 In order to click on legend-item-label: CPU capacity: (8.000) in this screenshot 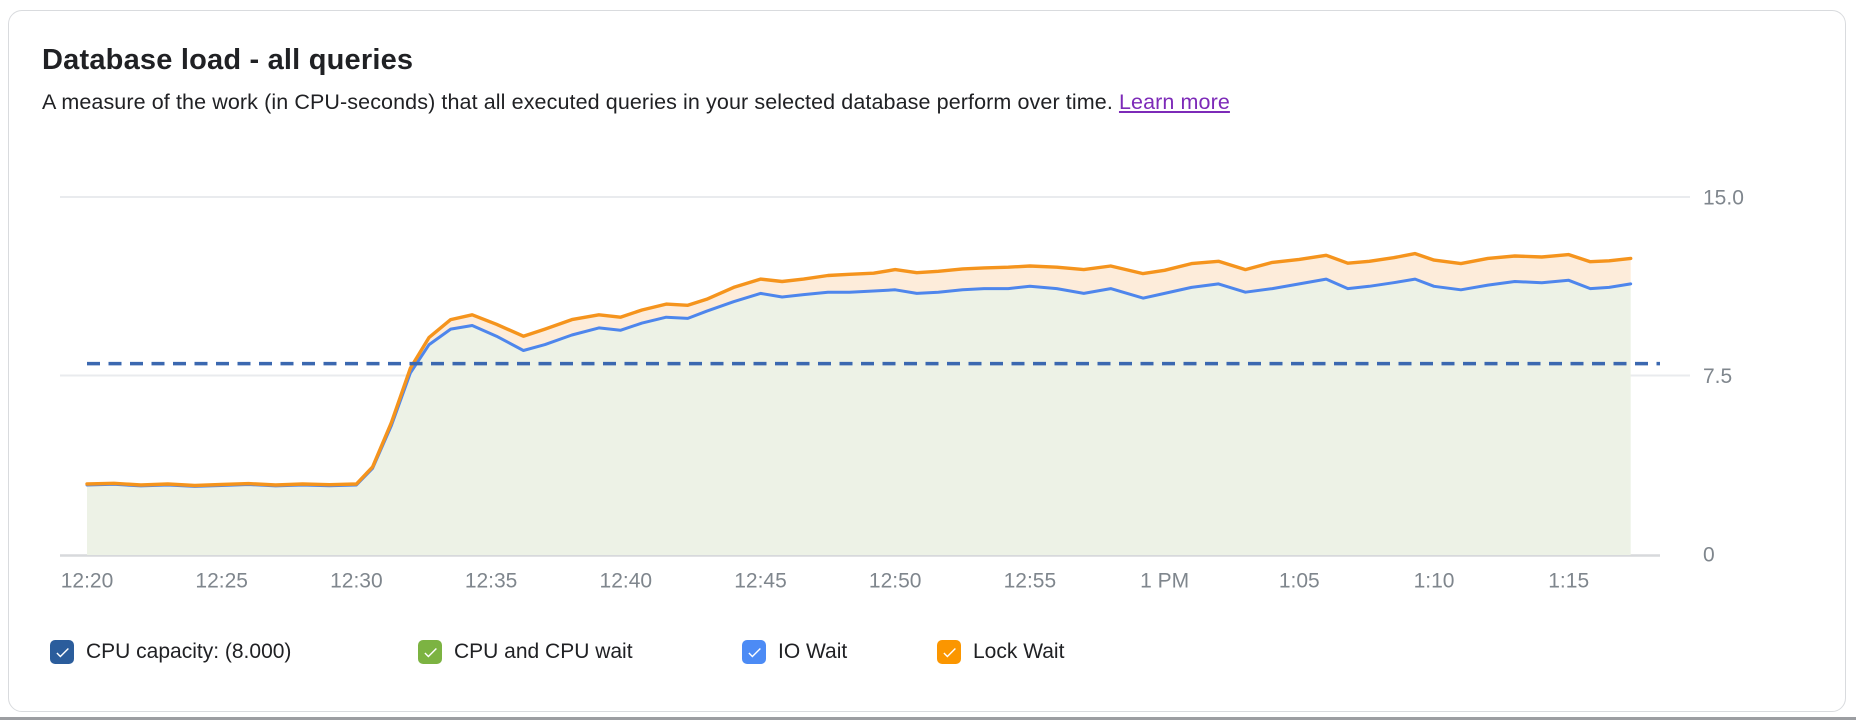, I will do `click(189, 651)`.